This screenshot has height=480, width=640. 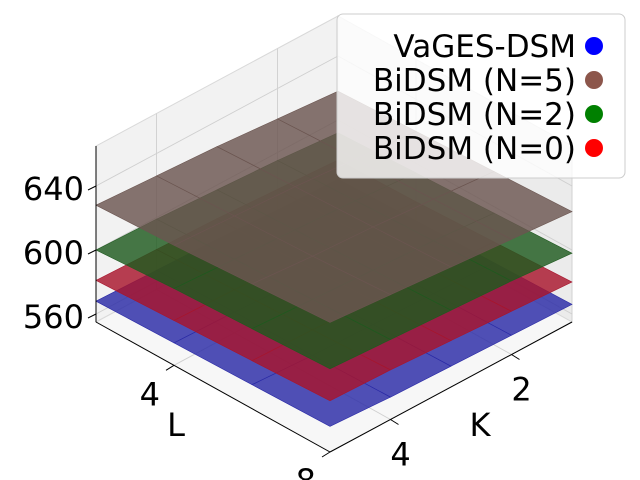 I want to click on l-tick-label: 4, so click(x=150, y=394).